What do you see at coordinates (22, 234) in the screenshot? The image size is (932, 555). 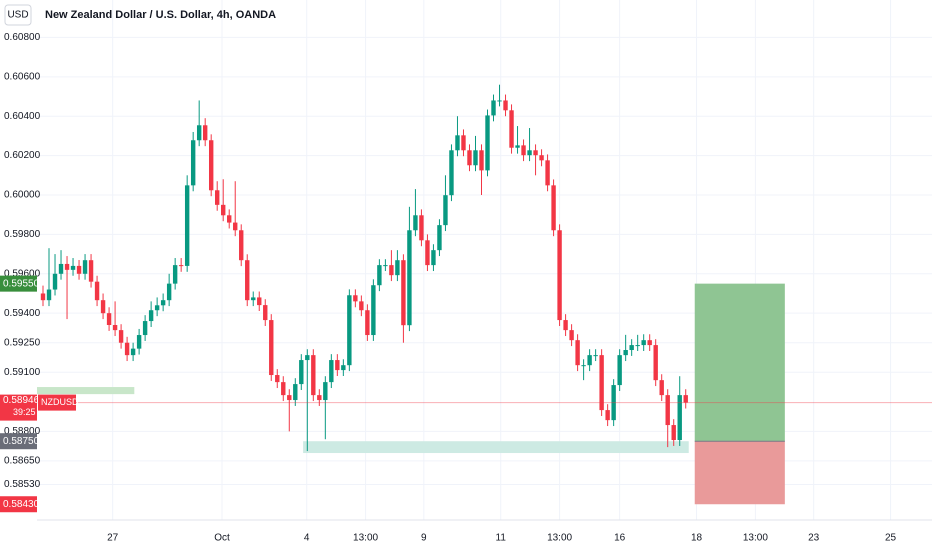 I see `y-tick-label: 0.59800` at bounding box center [22, 234].